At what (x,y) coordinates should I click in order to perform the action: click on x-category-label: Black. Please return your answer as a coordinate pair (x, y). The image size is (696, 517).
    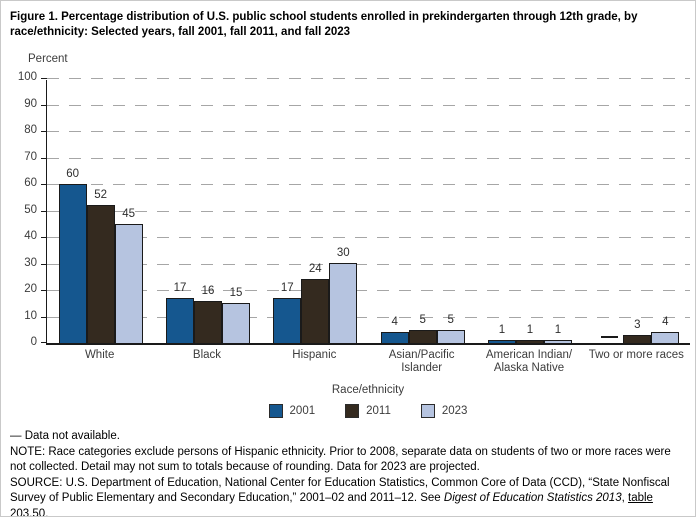
    Looking at the image, I should click on (207, 355).